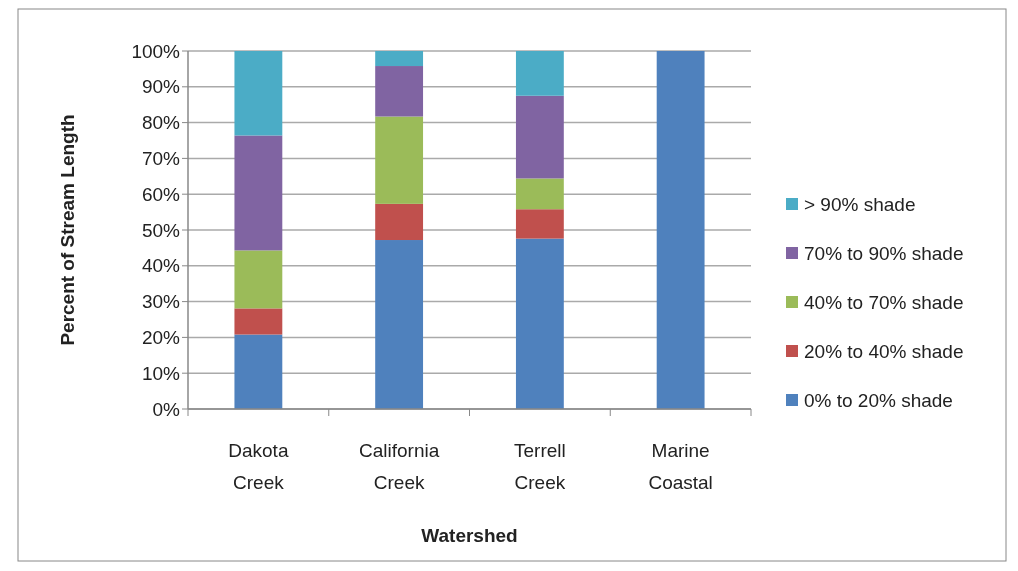 This screenshot has width=1018, height=571. Describe the element at coordinates (166, 409) in the screenshot. I see `y-tick-label: 0%` at that location.